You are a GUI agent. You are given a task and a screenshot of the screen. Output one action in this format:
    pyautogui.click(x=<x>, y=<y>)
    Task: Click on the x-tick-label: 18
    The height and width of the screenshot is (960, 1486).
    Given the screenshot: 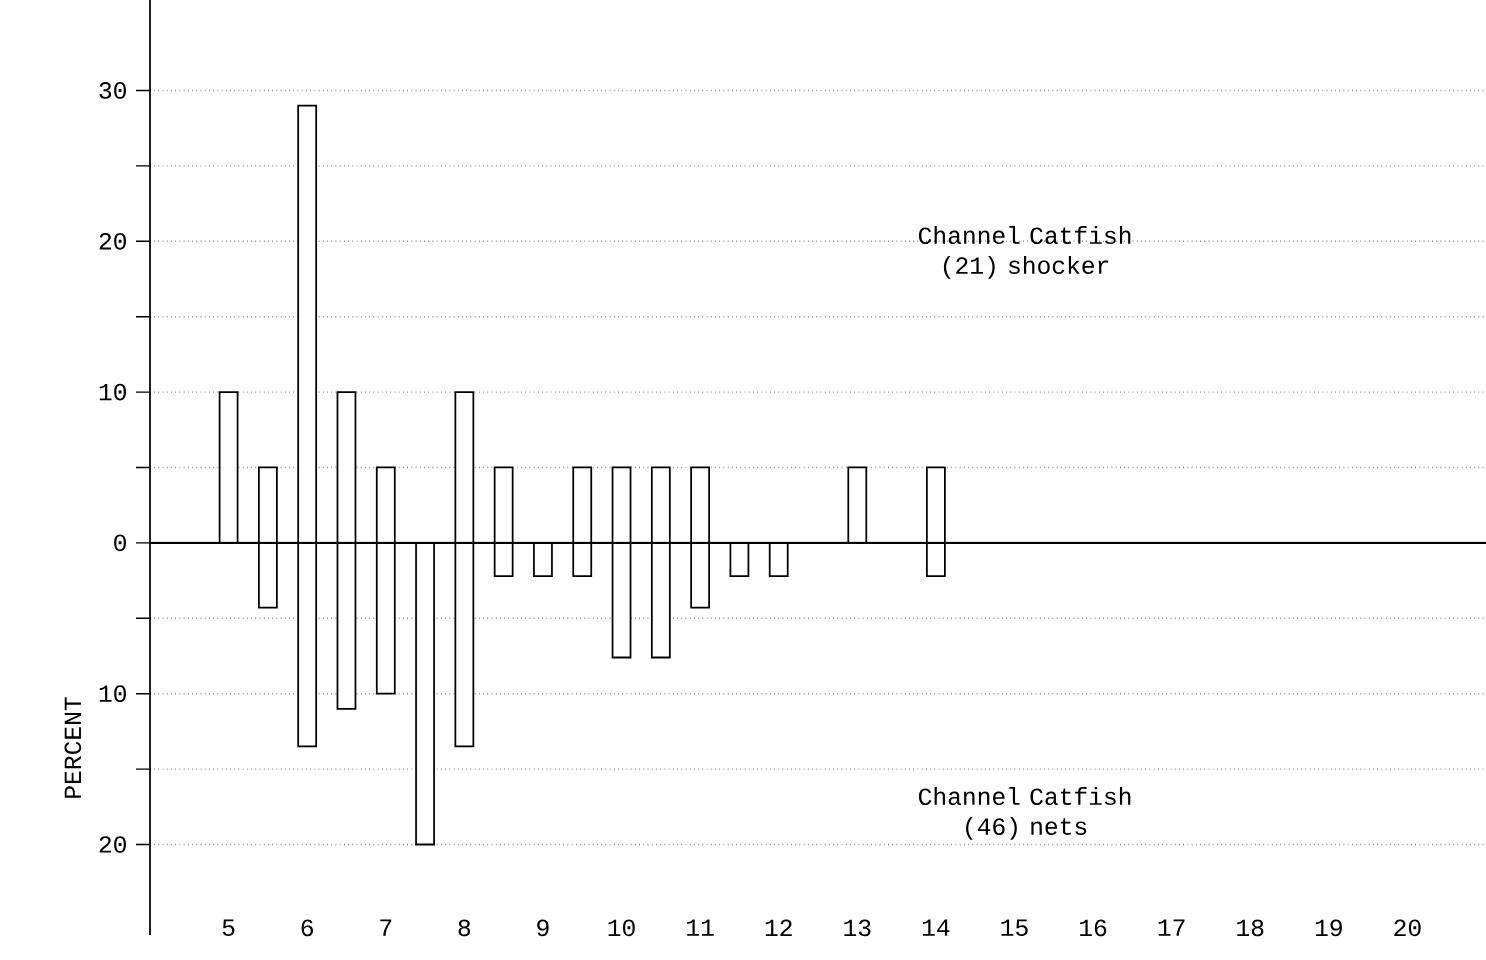 What is the action you would take?
    pyautogui.click(x=1250, y=928)
    